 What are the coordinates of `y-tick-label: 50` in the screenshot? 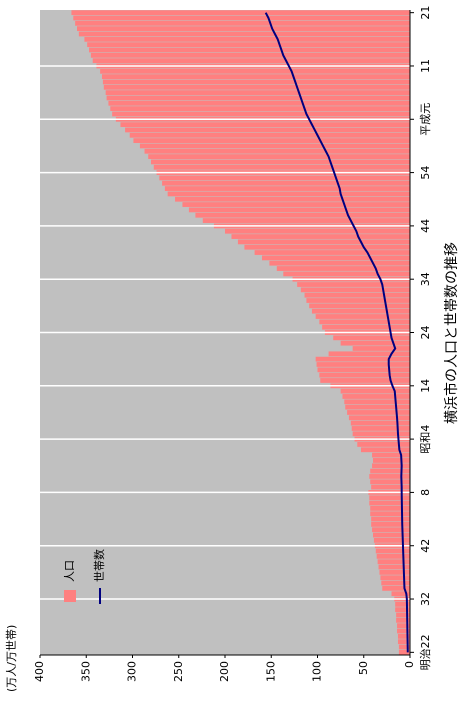 It's located at (363, 668).